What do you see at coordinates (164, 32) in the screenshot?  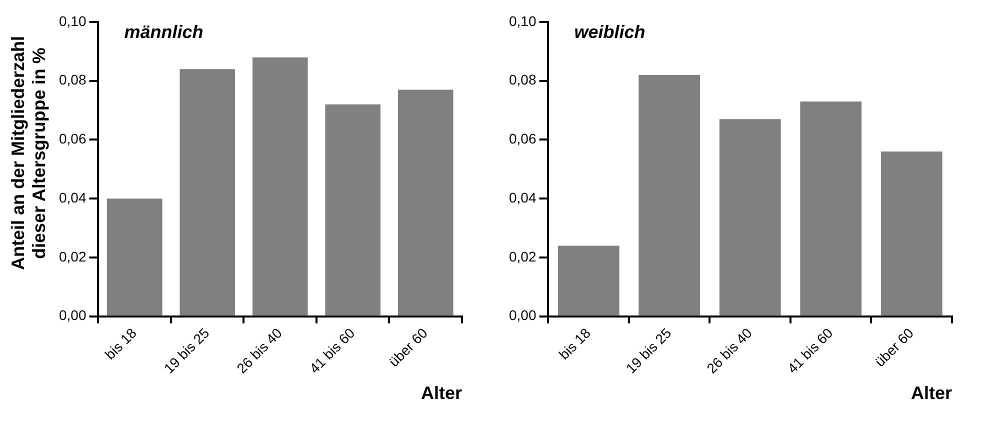 I see `chart-title: männlich` at bounding box center [164, 32].